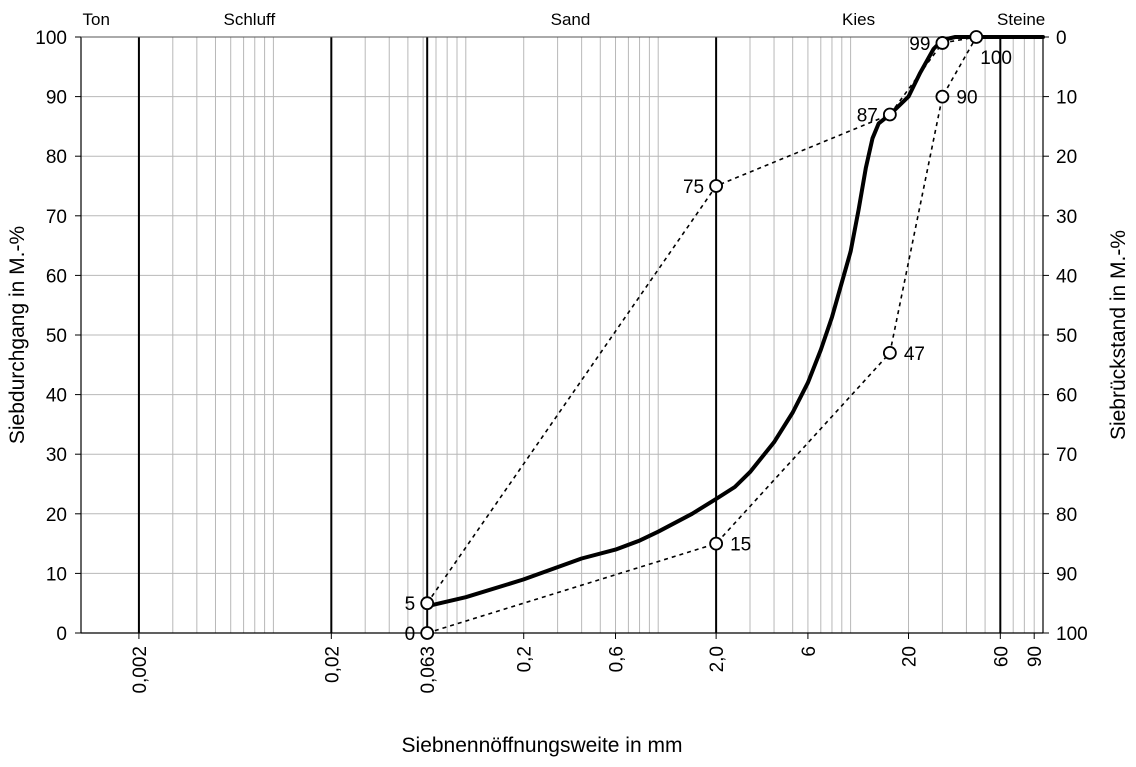 This screenshot has height=767, width=1136. I want to click on y-axis-title-left: Siebdurchgang in M.-%, so click(17, 335).